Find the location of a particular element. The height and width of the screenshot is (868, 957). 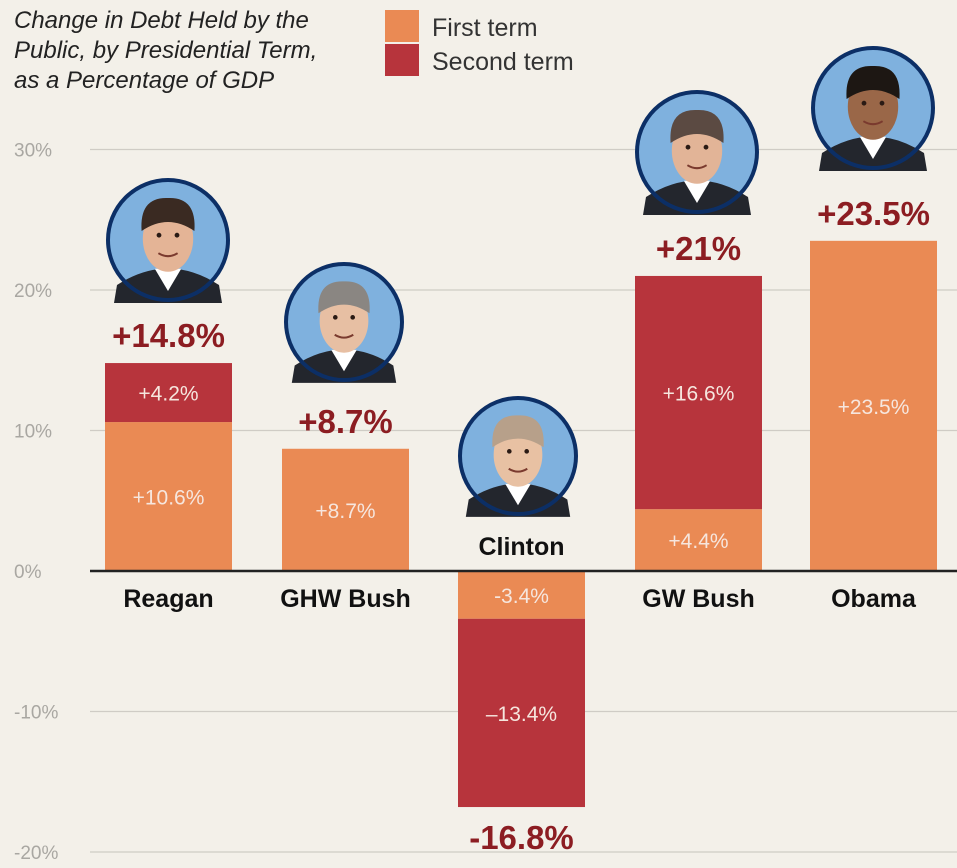

y-tick-label: -20% is located at coordinates (36, 853).